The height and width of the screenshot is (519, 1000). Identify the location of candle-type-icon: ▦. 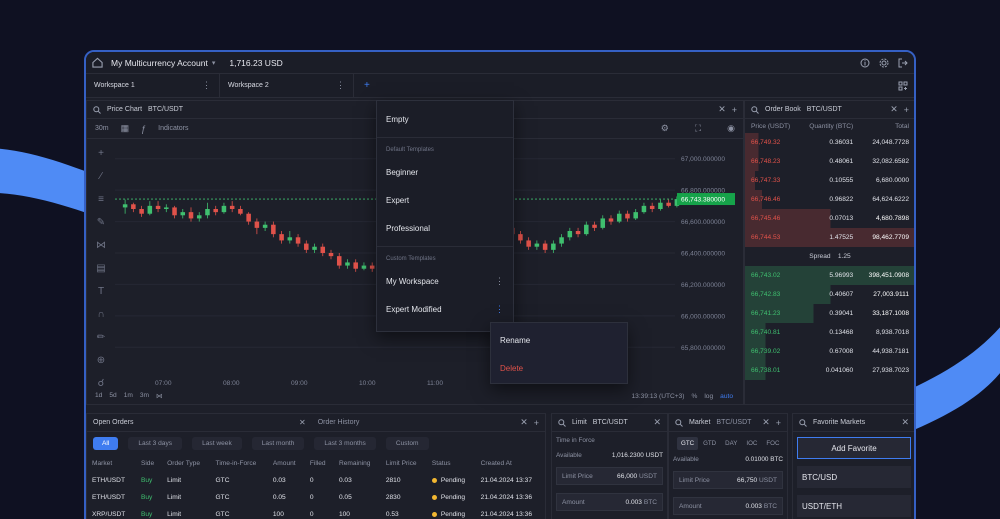
(125, 128).